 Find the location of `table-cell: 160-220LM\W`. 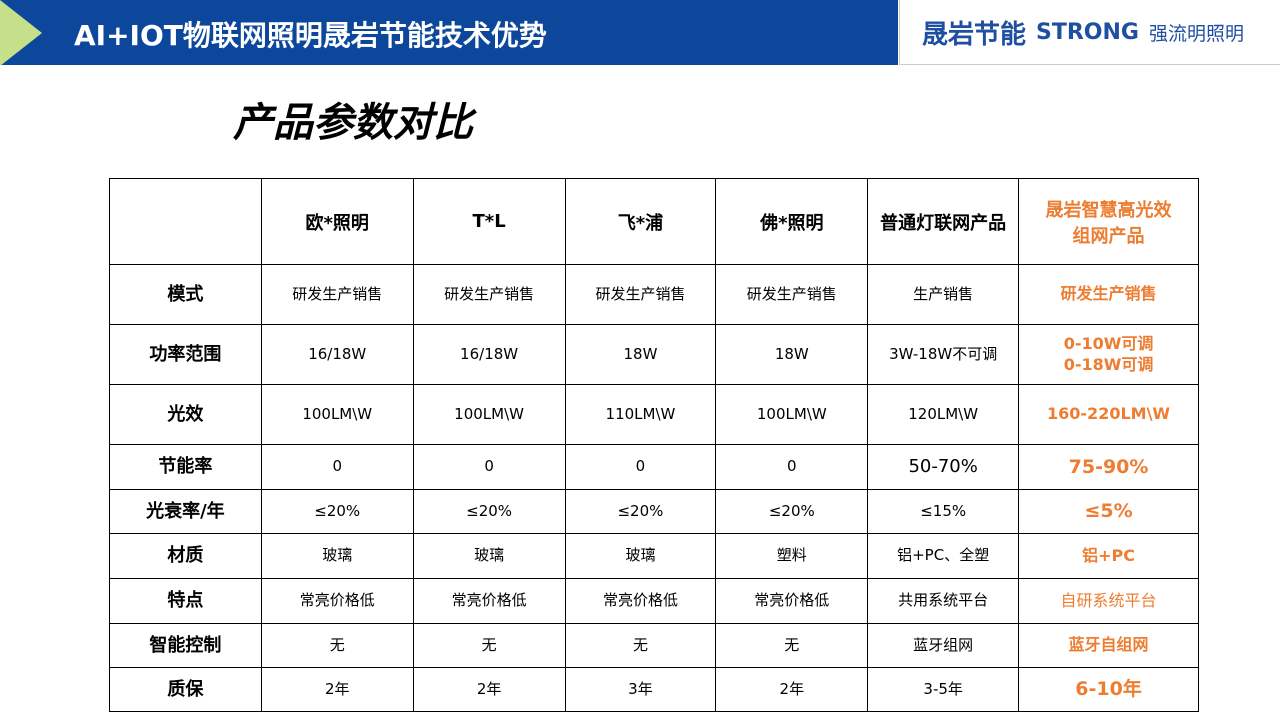

table-cell: 160-220LM\W is located at coordinates (1108, 414).